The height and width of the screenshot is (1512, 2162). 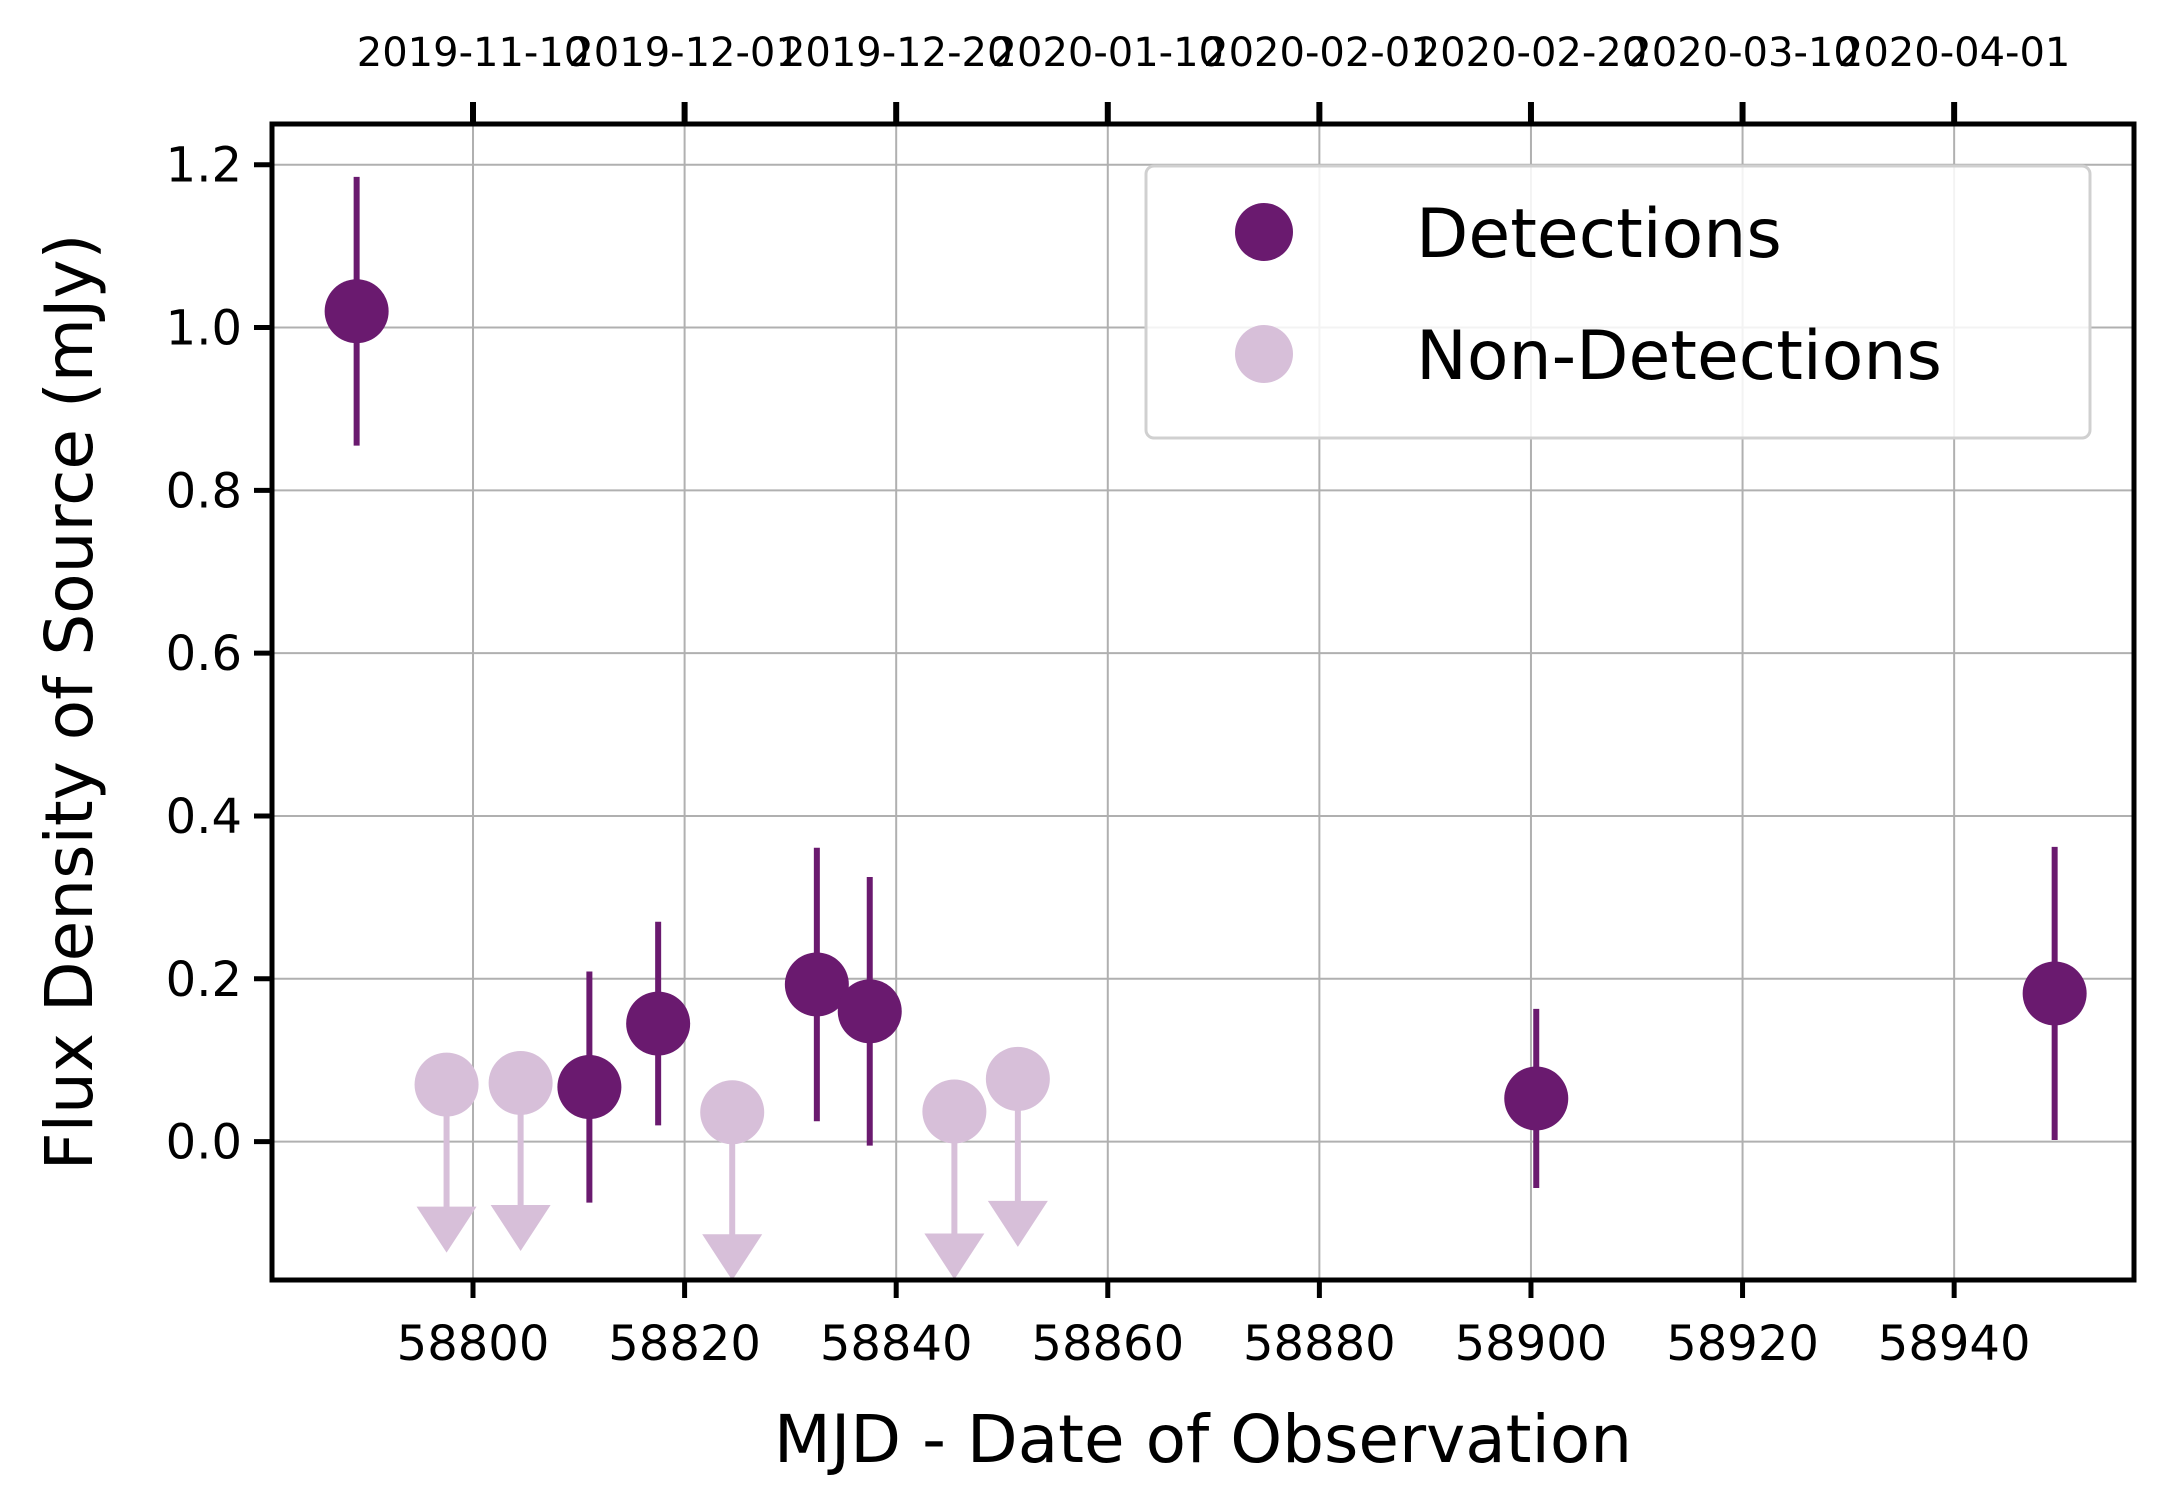 What do you see at coordinates (896, 53) in the screenshot?
I see `top-tick-label: 2019-12-20` at bounding box center [896, 53].